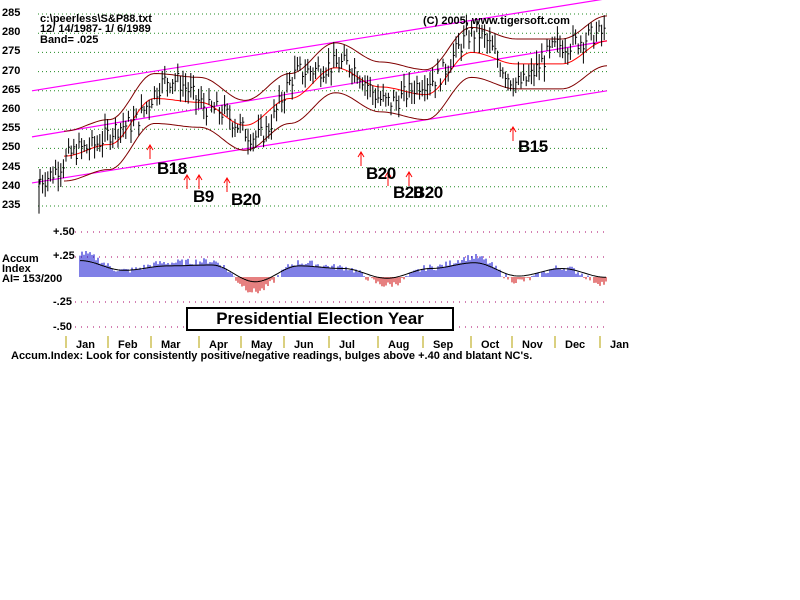  Describe the element at coordinates (171, 345) in the screenshot. I see `month-label-mar: Mar` at that location.